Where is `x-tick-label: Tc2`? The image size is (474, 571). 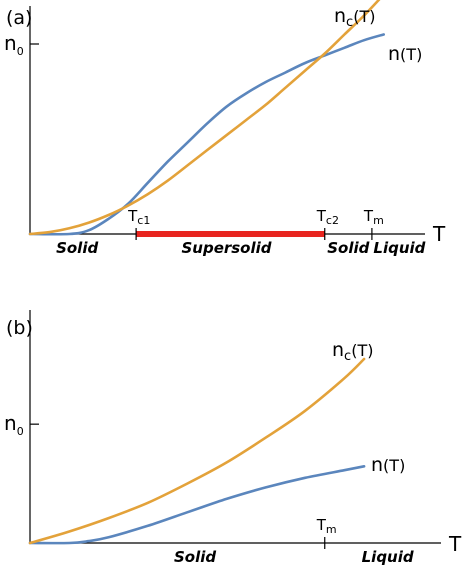
x-tick-label: Tc2 is located at coordinates (327, 217).